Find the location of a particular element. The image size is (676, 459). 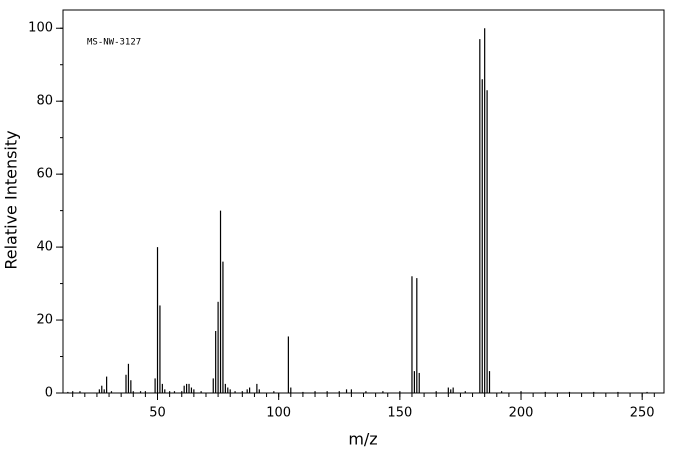

x-tick-label: 50 is located at coordinates (157, 413).